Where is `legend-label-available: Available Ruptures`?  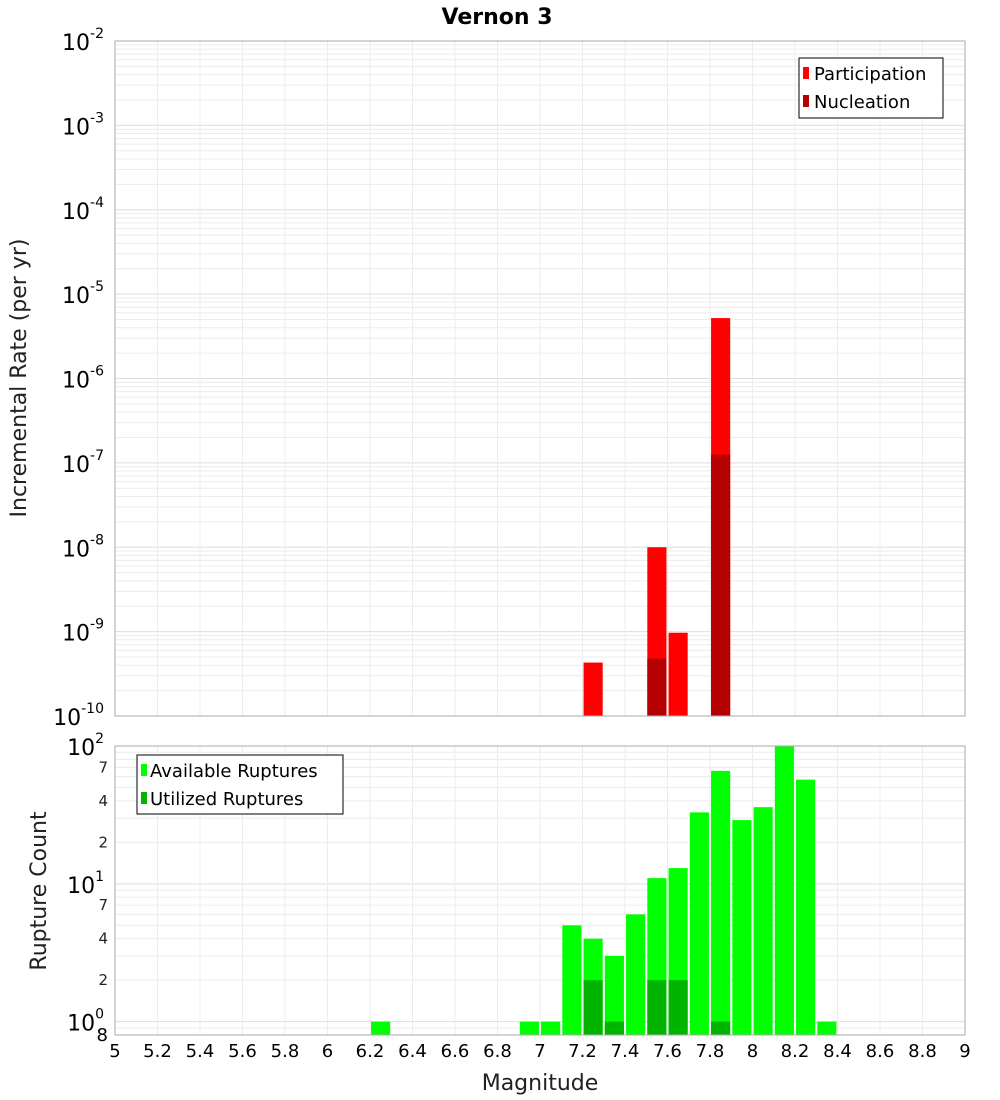
legend-label-available: Available Ruptures is located at coordinates (234, 771).